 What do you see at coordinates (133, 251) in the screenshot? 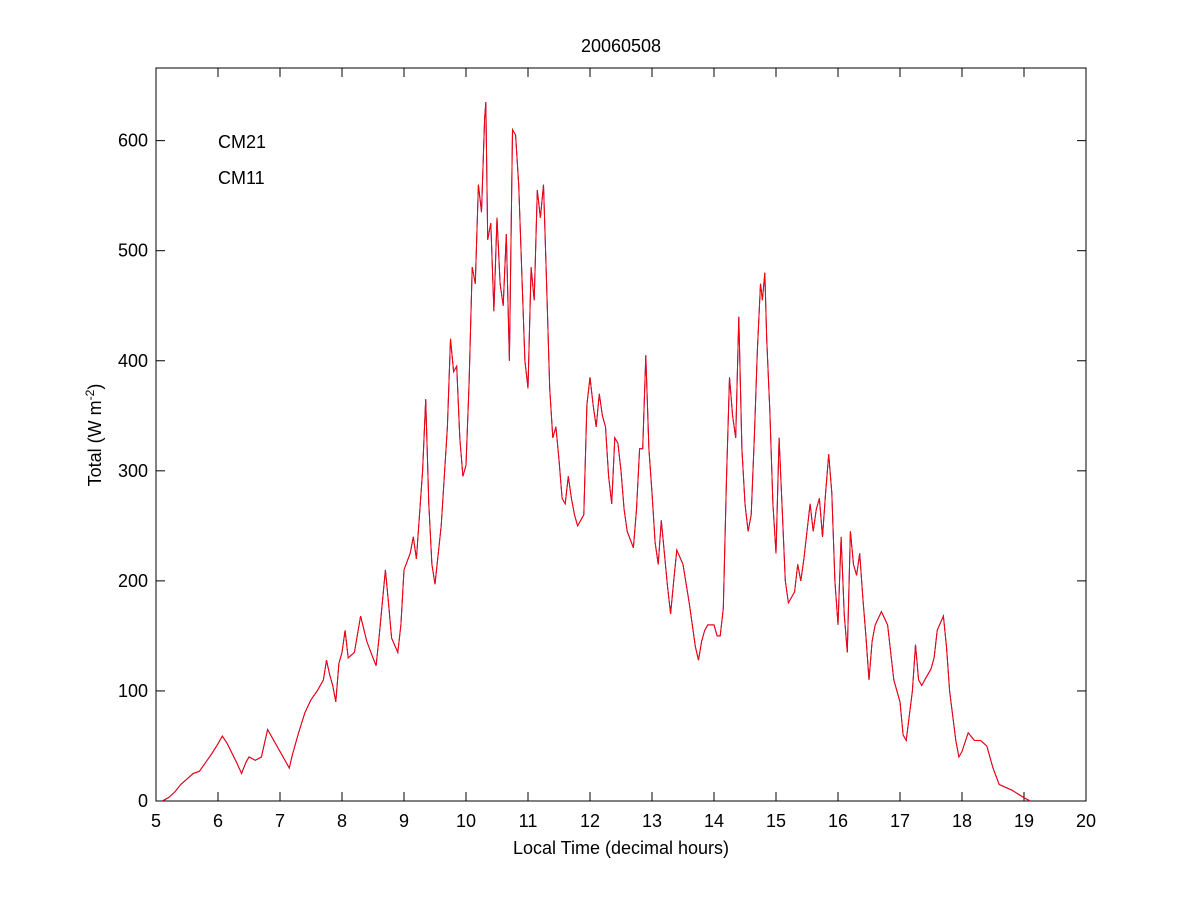
I see `y-tick-label: 500` at bounding box center [133, 251].